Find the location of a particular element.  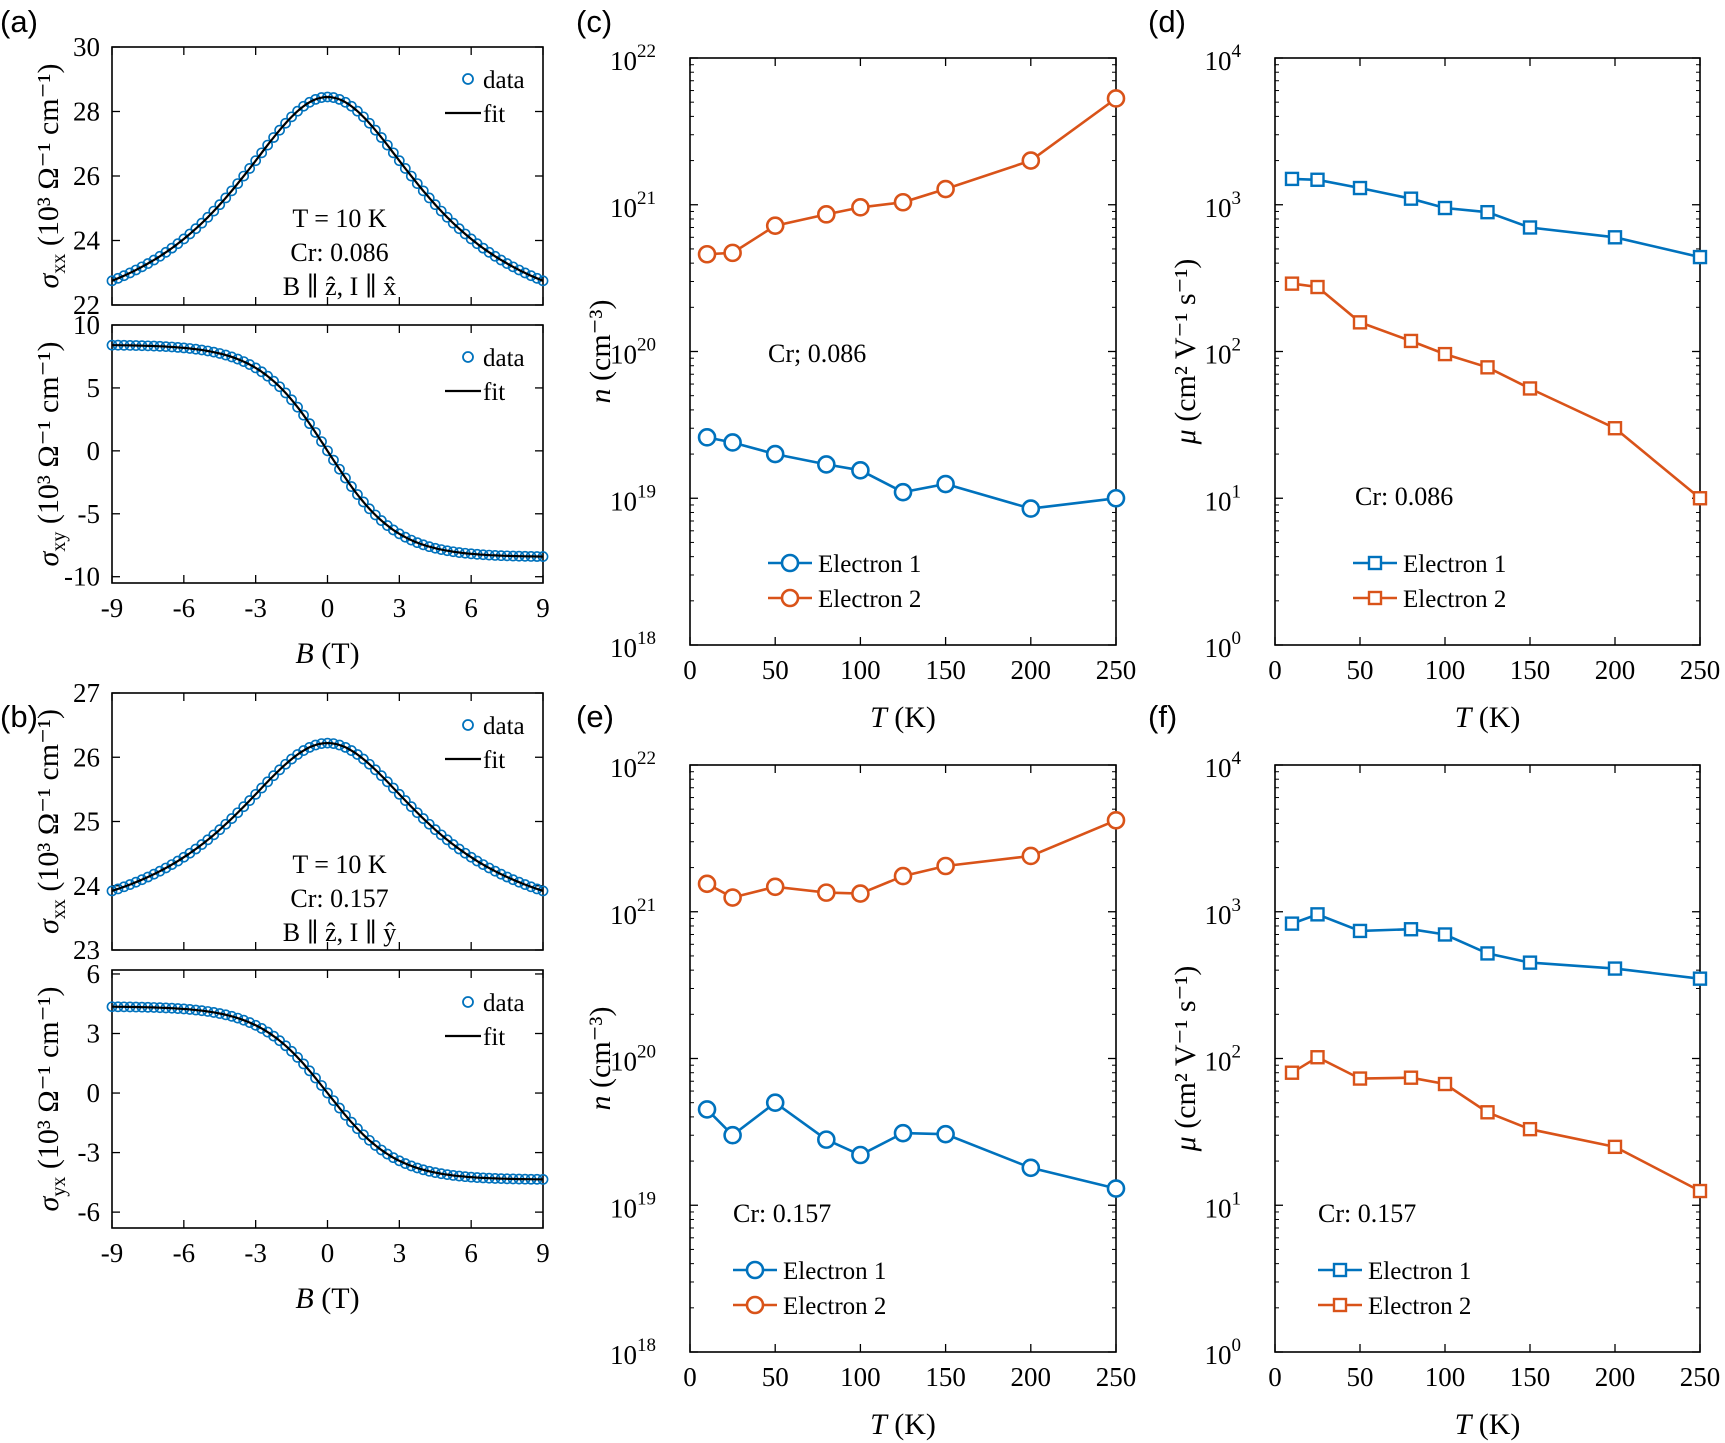

y-tick-label: 0 is located at coordinates (94, 1093).